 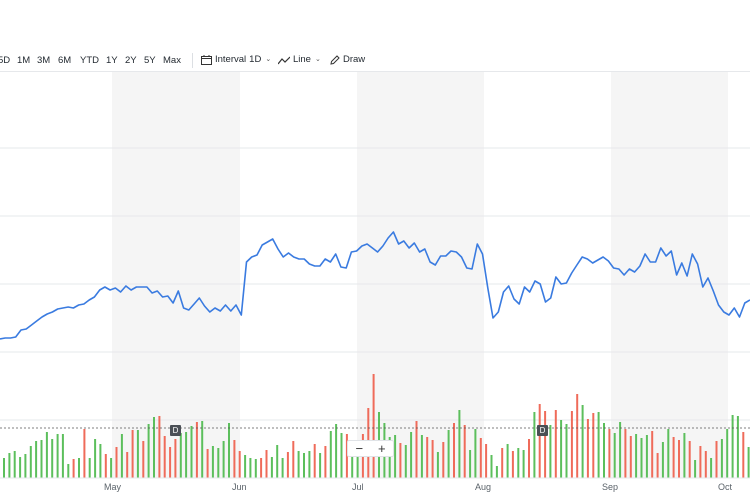 What do you see at coordinates (192, 60) in the screenshot?
I see `toolbar-divider` at bounding box center [192, 60].